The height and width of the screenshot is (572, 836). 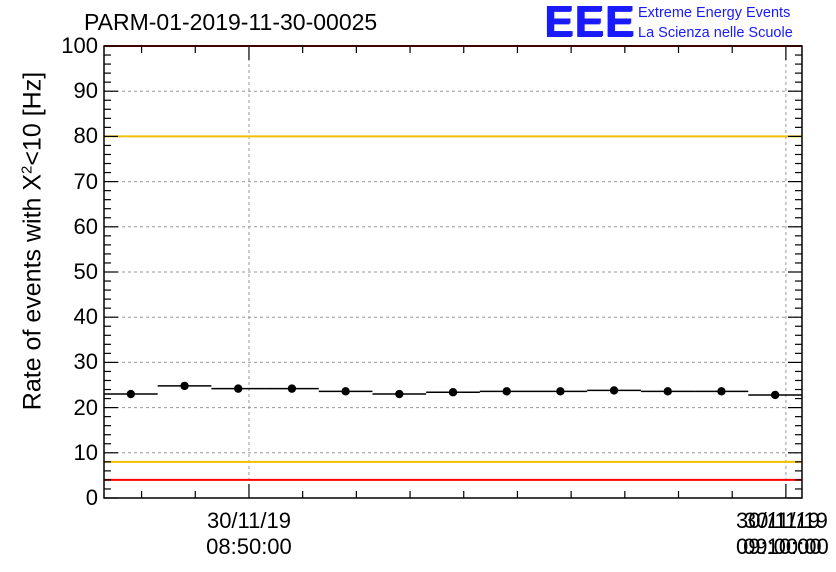 I want to click on x-tick-time: 08:50:00, so click(x=249, y=546).